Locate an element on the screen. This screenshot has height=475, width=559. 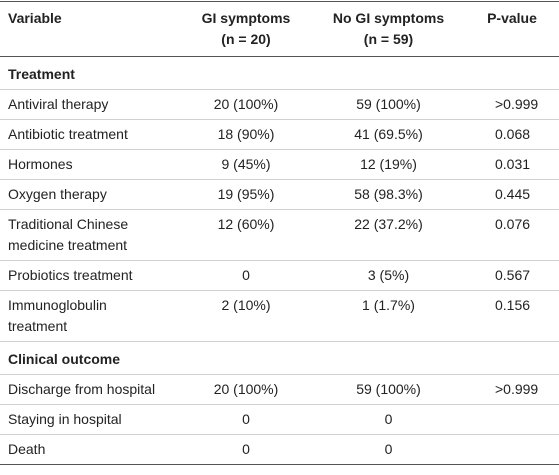
cell: Hormones is located at coordinates (90, 164).